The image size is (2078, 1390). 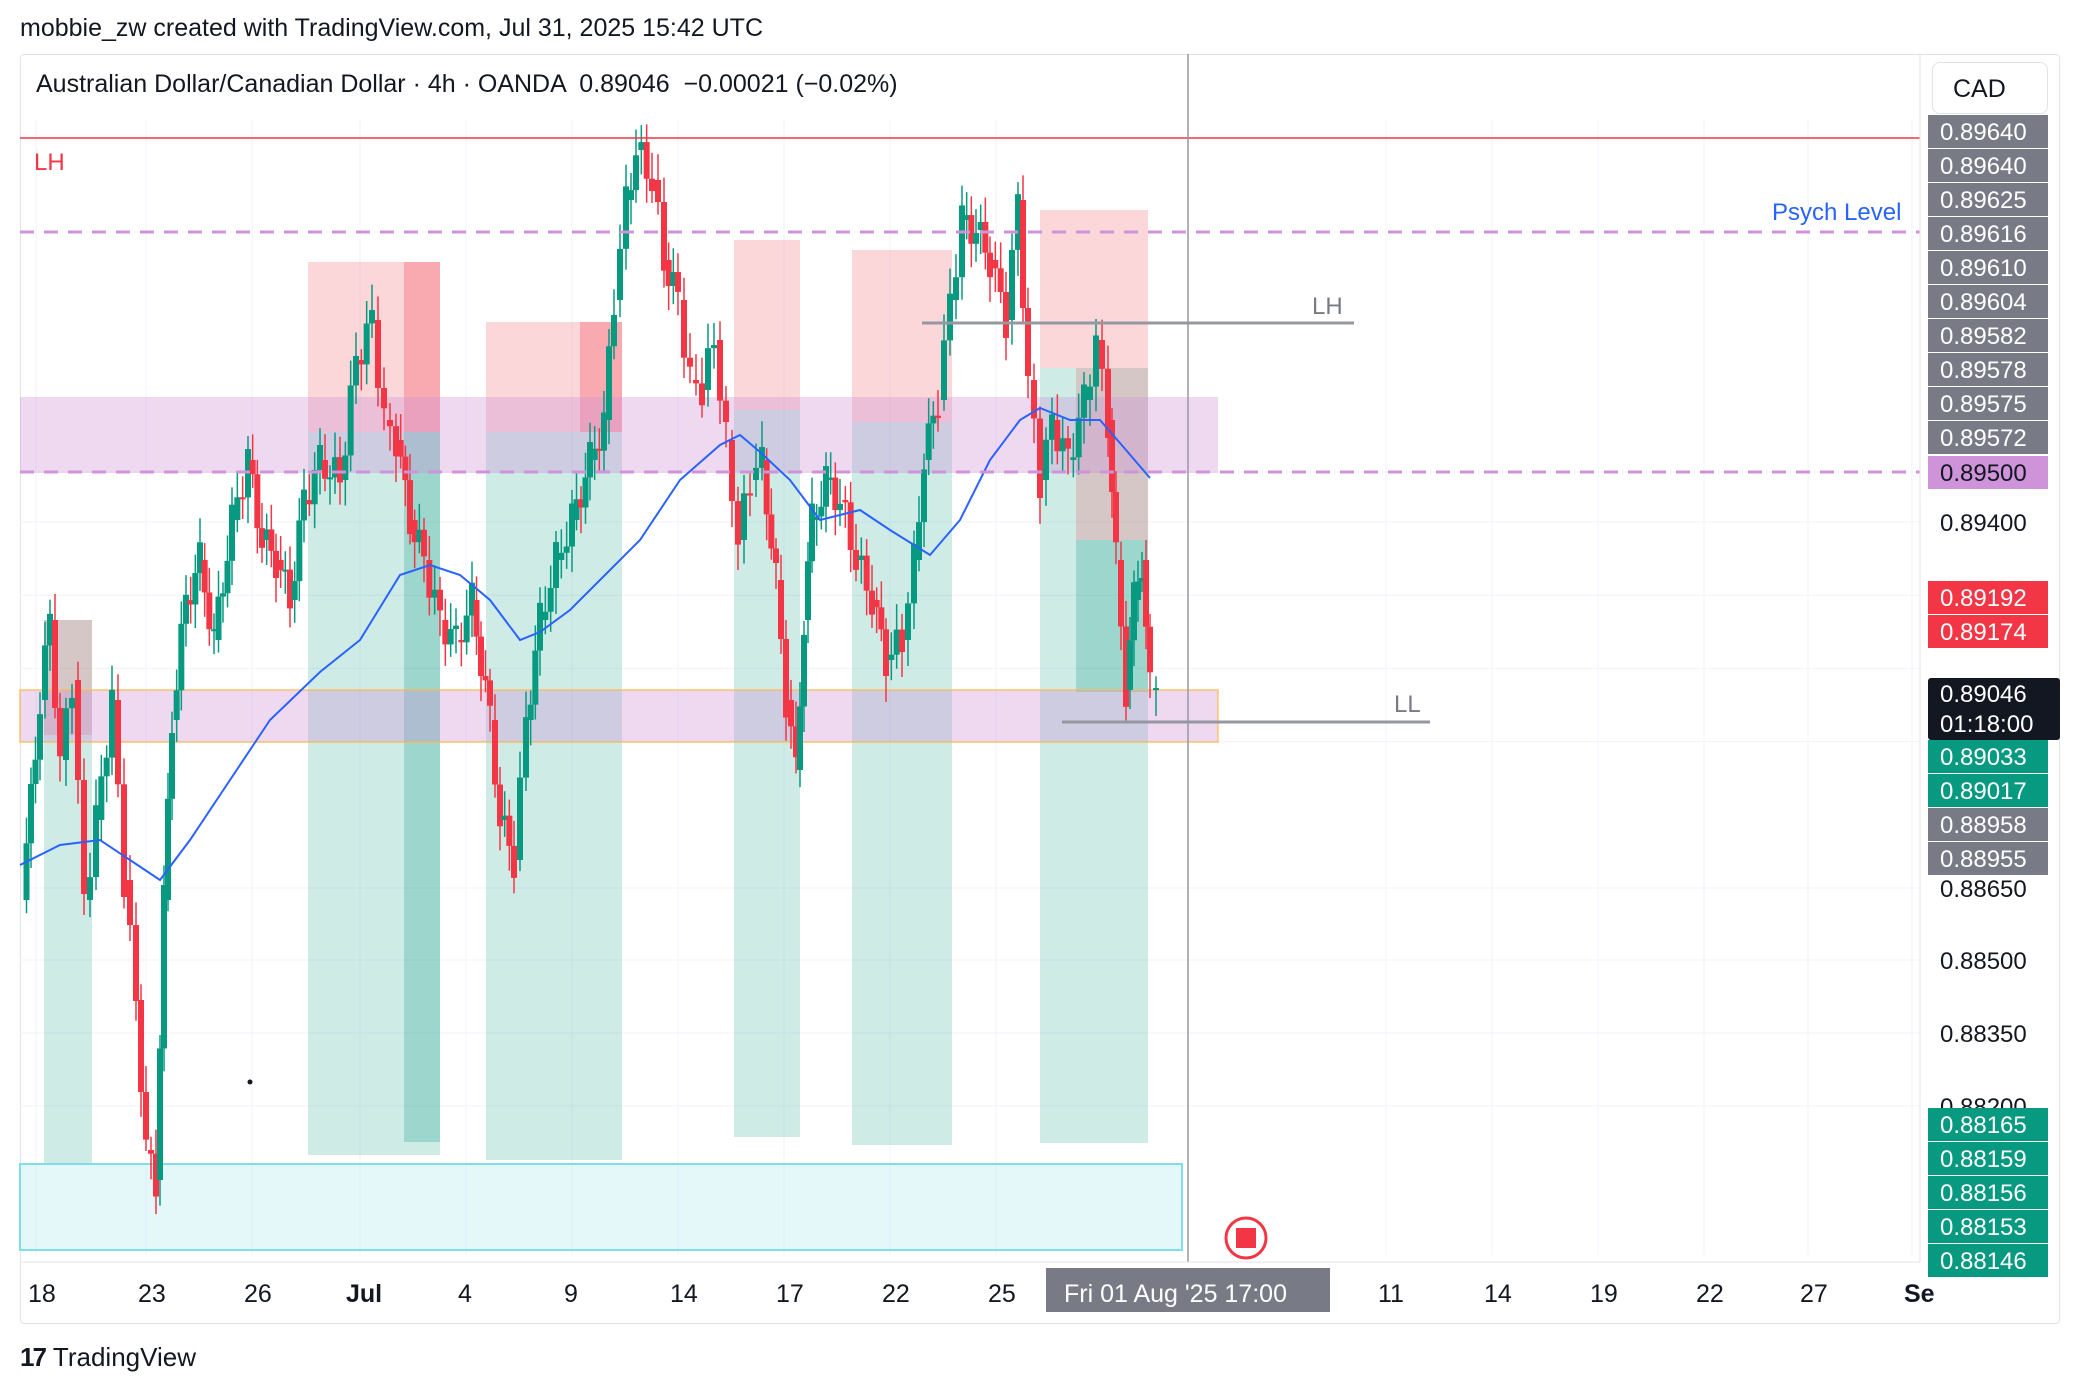 I want to click on price-tag-green: 0.88165, so click(x=1983, y=1125).